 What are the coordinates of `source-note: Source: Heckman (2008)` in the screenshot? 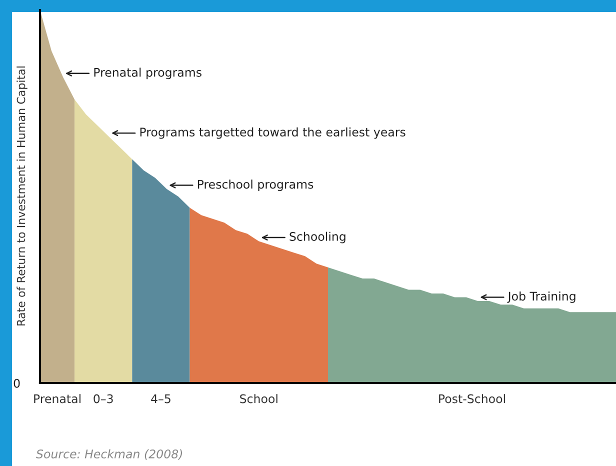 It's located at (109, 454).